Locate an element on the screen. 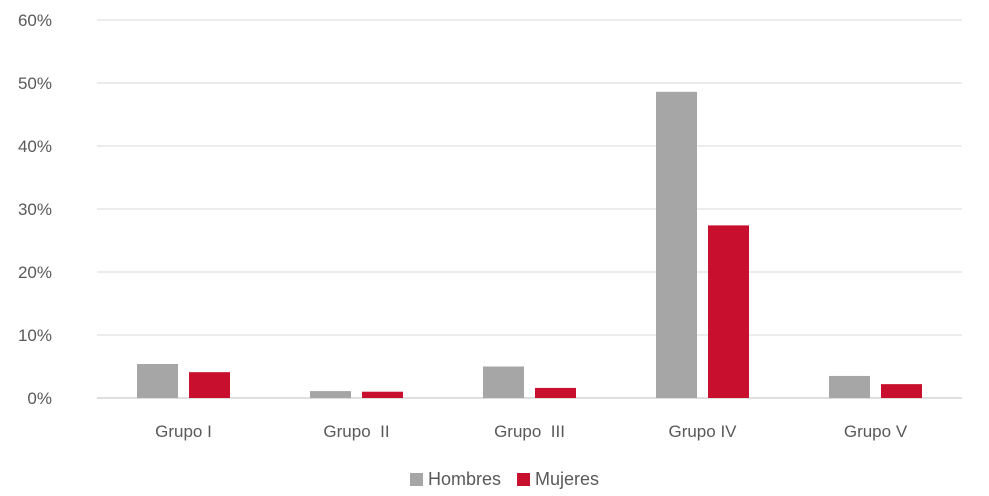 The height and width of the screenshot is (496, 989). legend-label-mujeres: Mujeres is located at coordinates (567, 479).